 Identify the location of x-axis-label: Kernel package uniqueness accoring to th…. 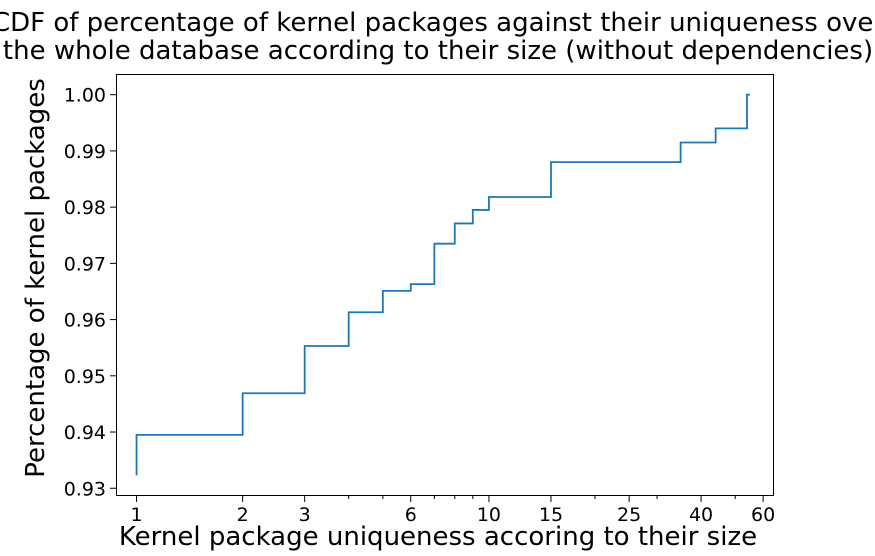
(438, 537).